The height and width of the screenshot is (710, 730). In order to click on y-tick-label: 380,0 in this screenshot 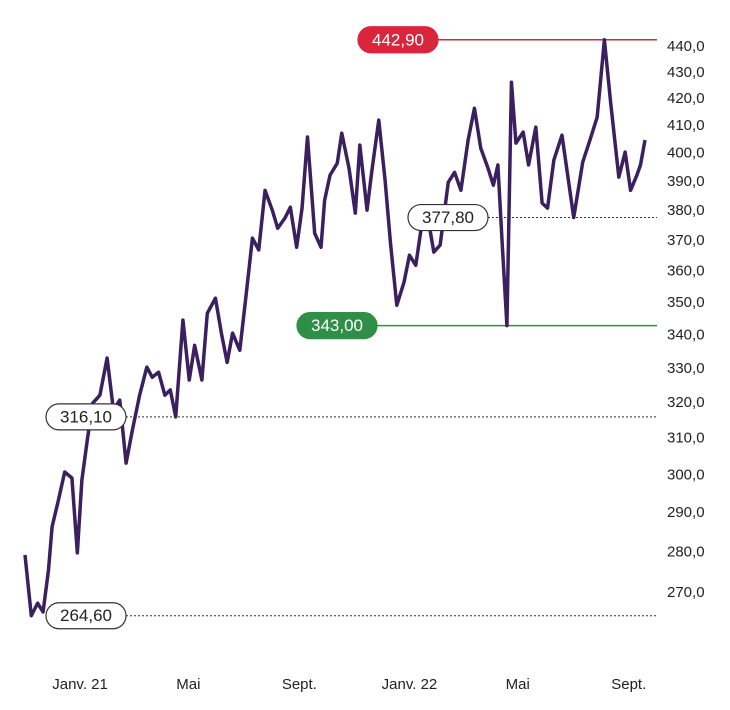, I will do `click(686, 210)`.